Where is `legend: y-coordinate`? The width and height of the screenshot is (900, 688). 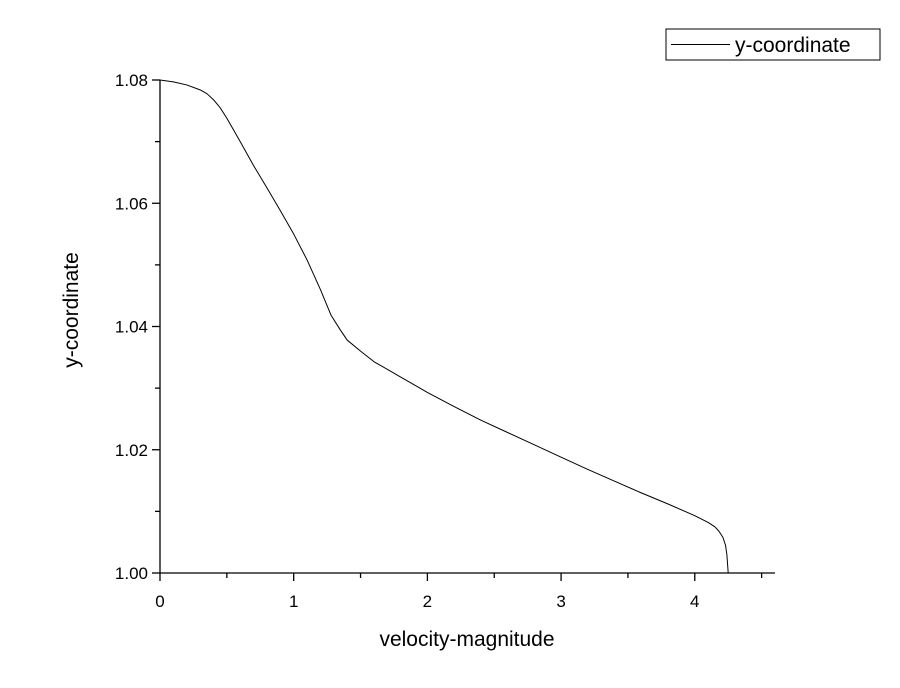
legend: y-coordinate is located at coordinates (773, 44).